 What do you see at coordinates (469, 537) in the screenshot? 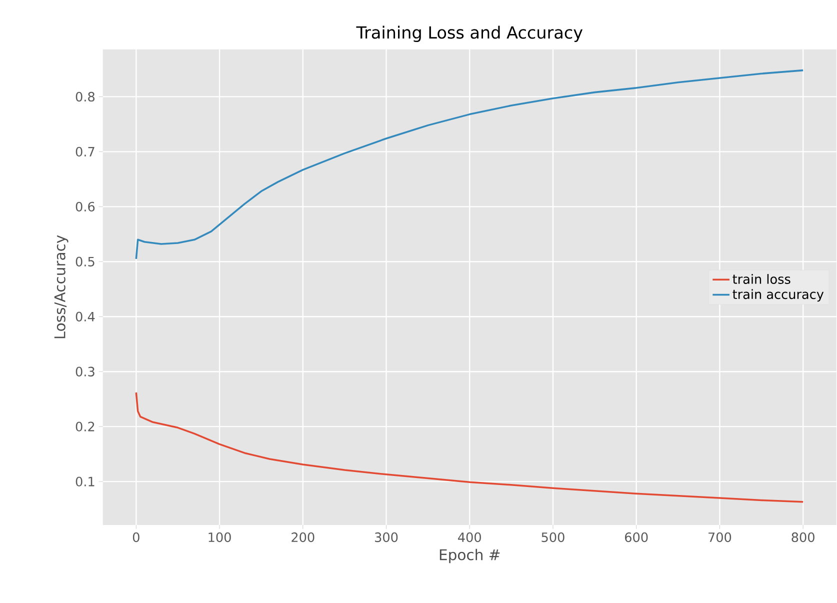
I see `x-tick-label: 400` at bounding box center [469, 537].